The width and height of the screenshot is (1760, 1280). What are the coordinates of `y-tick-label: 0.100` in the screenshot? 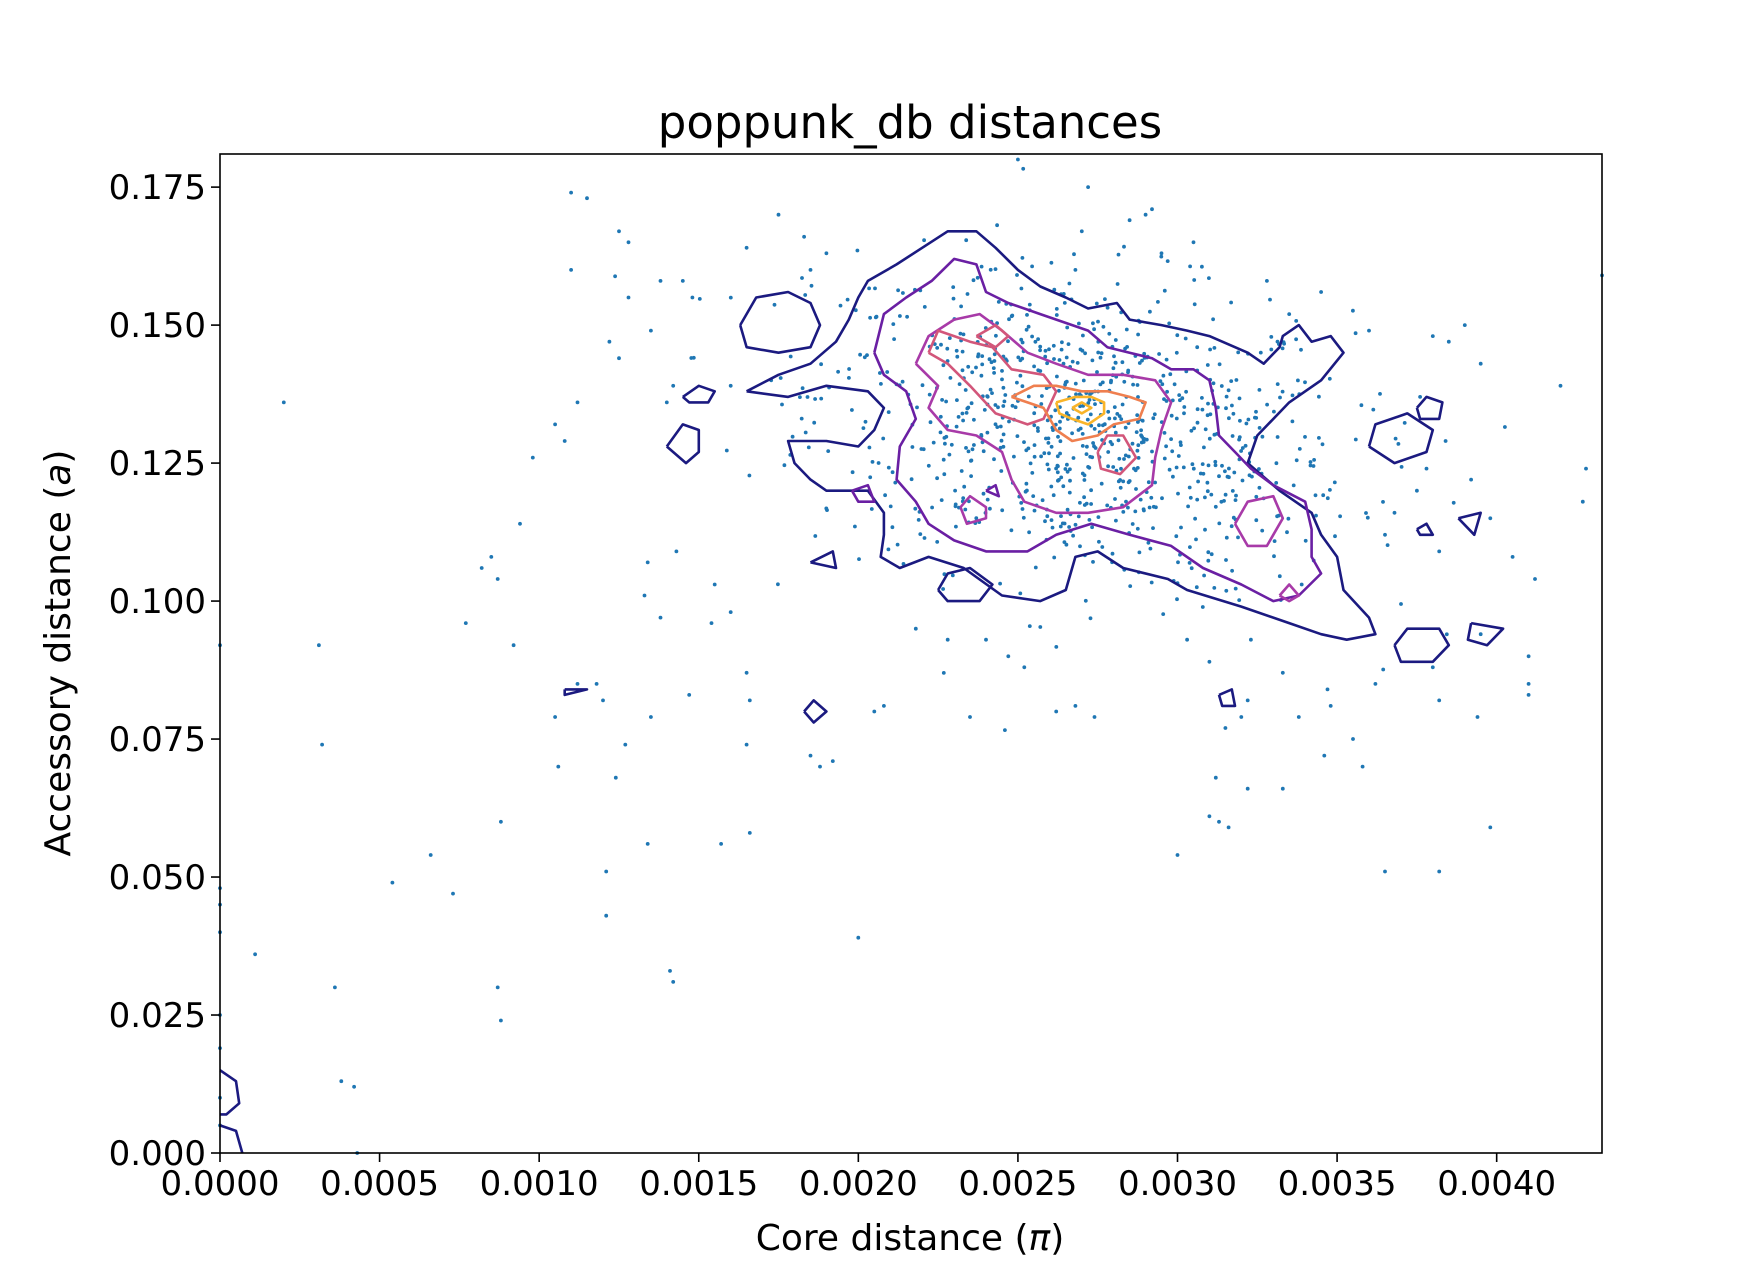 It's located at (157, 602).